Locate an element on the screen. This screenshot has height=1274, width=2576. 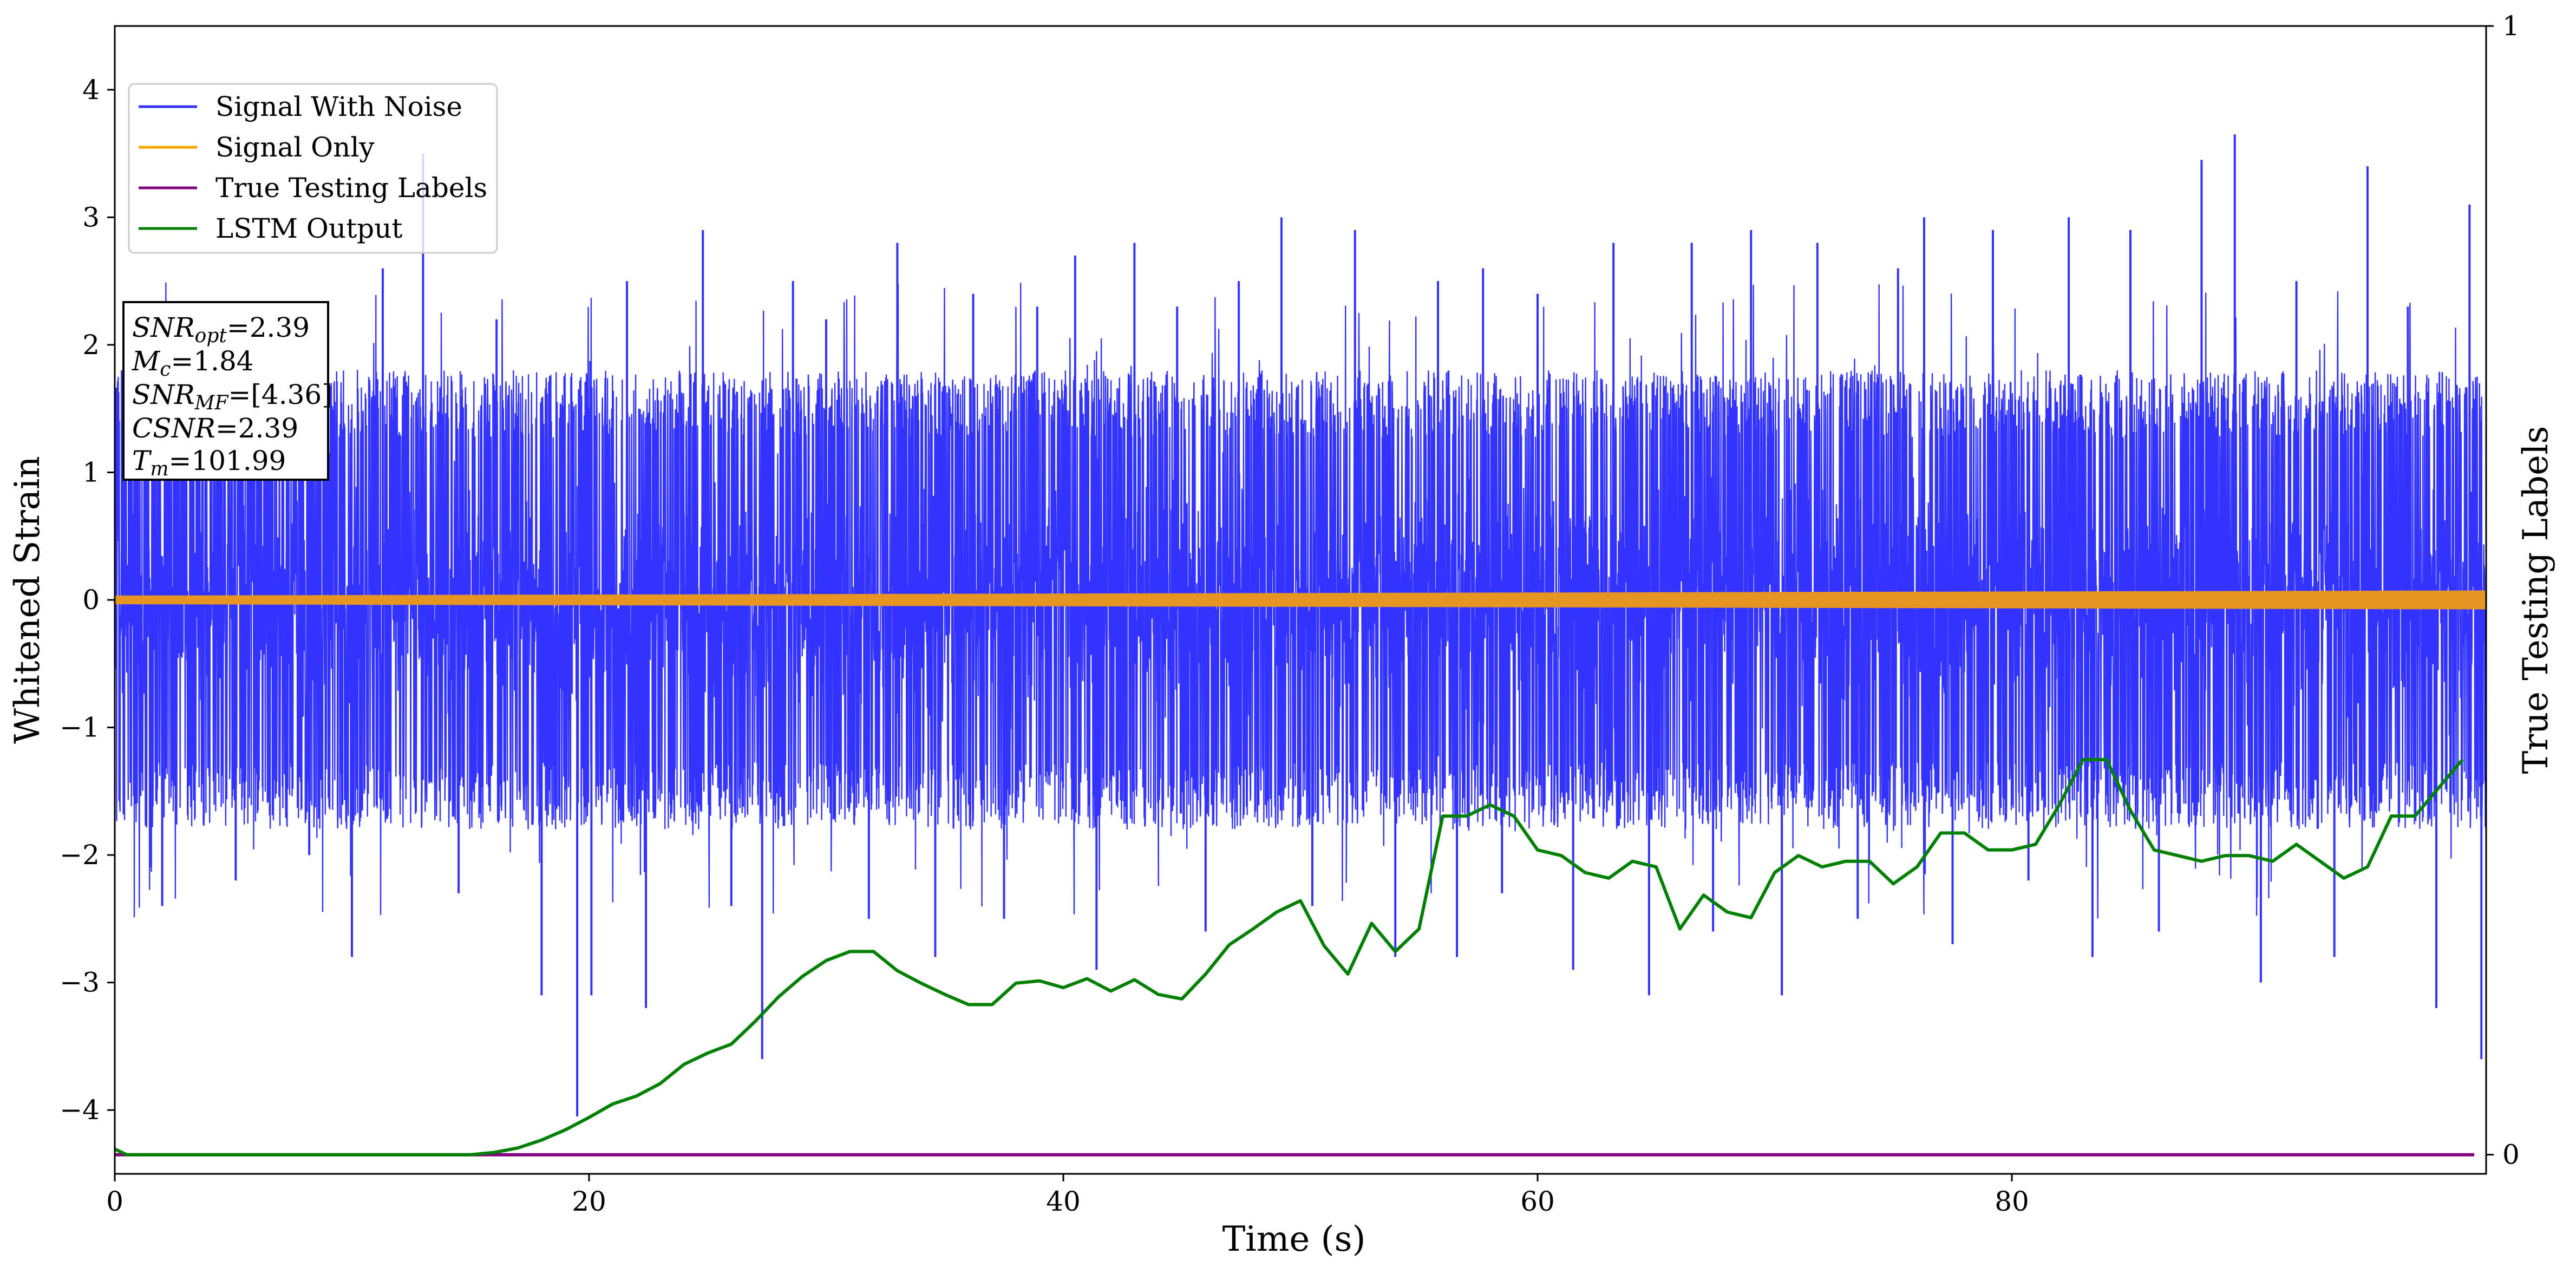
y-tick-label-7: 3 is located at coordinates (91, 217).